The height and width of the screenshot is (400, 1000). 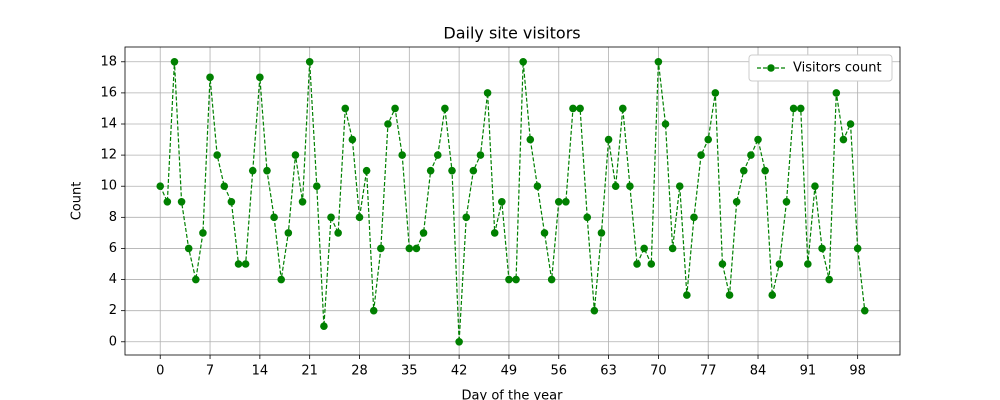 I want to click on legend-marker, so click(x=771, y=68).